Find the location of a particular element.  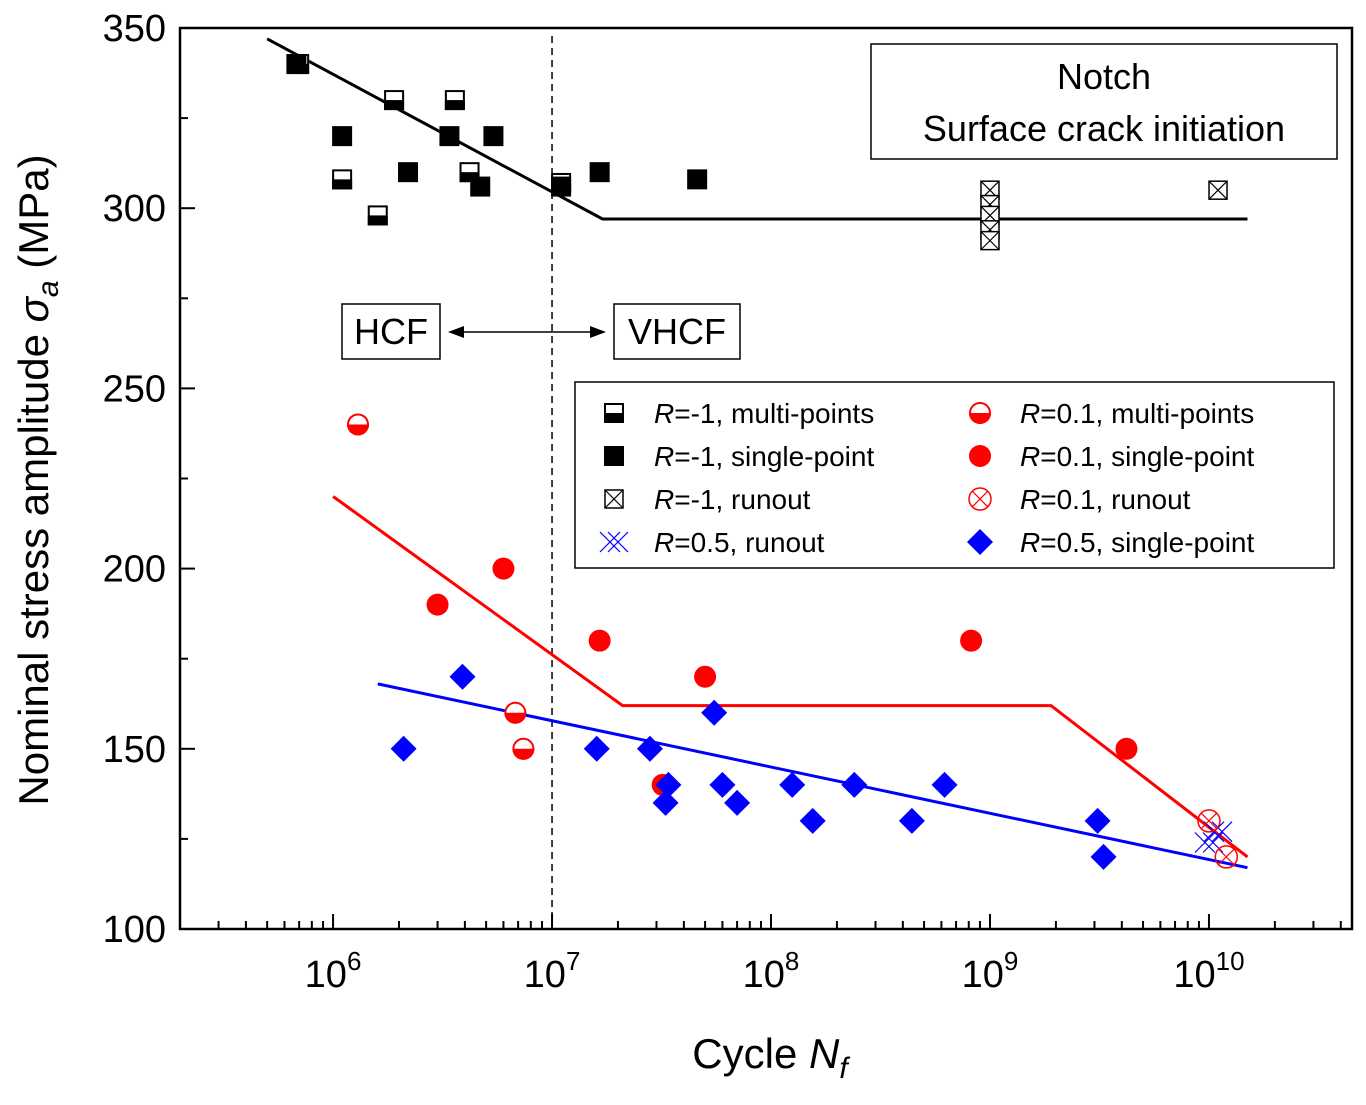

legend-item-r-1-multi-points: R=-1, multi-points is located at coordinates (739, 413).